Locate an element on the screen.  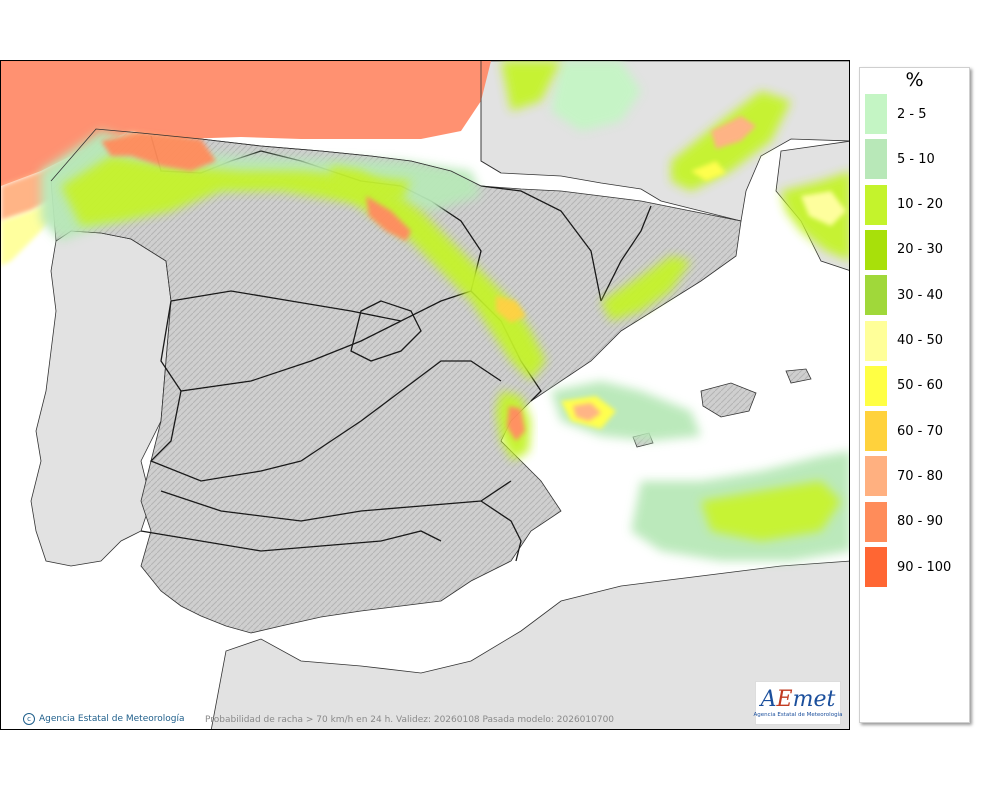
aemet-logo: AEmet Agencia Estatal de Meteorología is located at coordinates (798, 703).